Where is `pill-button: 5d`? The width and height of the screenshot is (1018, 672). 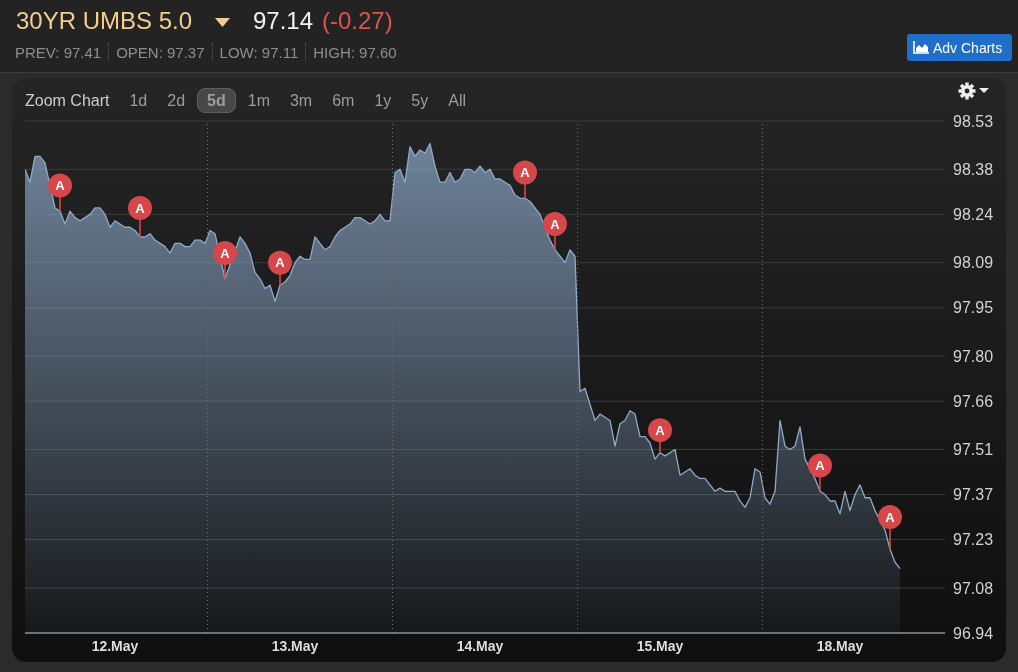 pill-button: 5d is located at coordinates (216, 100).